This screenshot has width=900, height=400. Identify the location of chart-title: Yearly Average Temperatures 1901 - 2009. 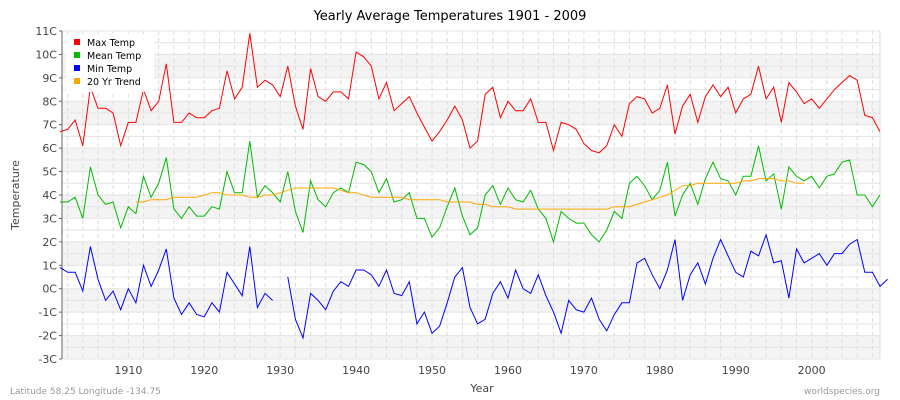
(450, 16).